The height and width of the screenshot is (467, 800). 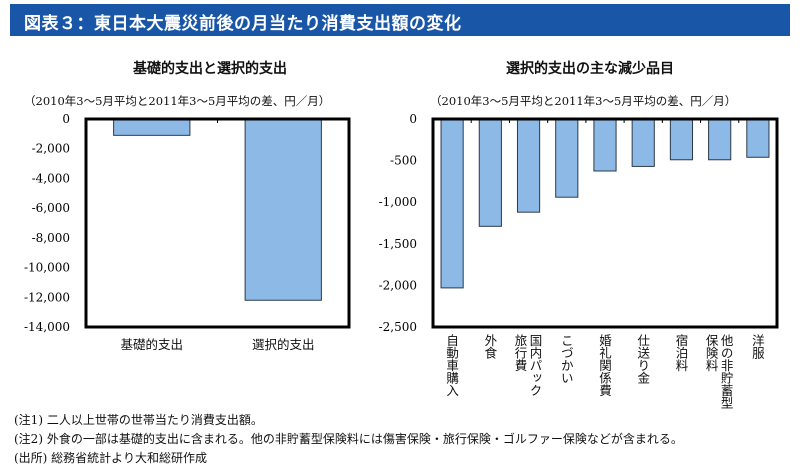 I want to click on y-tick-label: -14,000, so click(x=47, y=327).